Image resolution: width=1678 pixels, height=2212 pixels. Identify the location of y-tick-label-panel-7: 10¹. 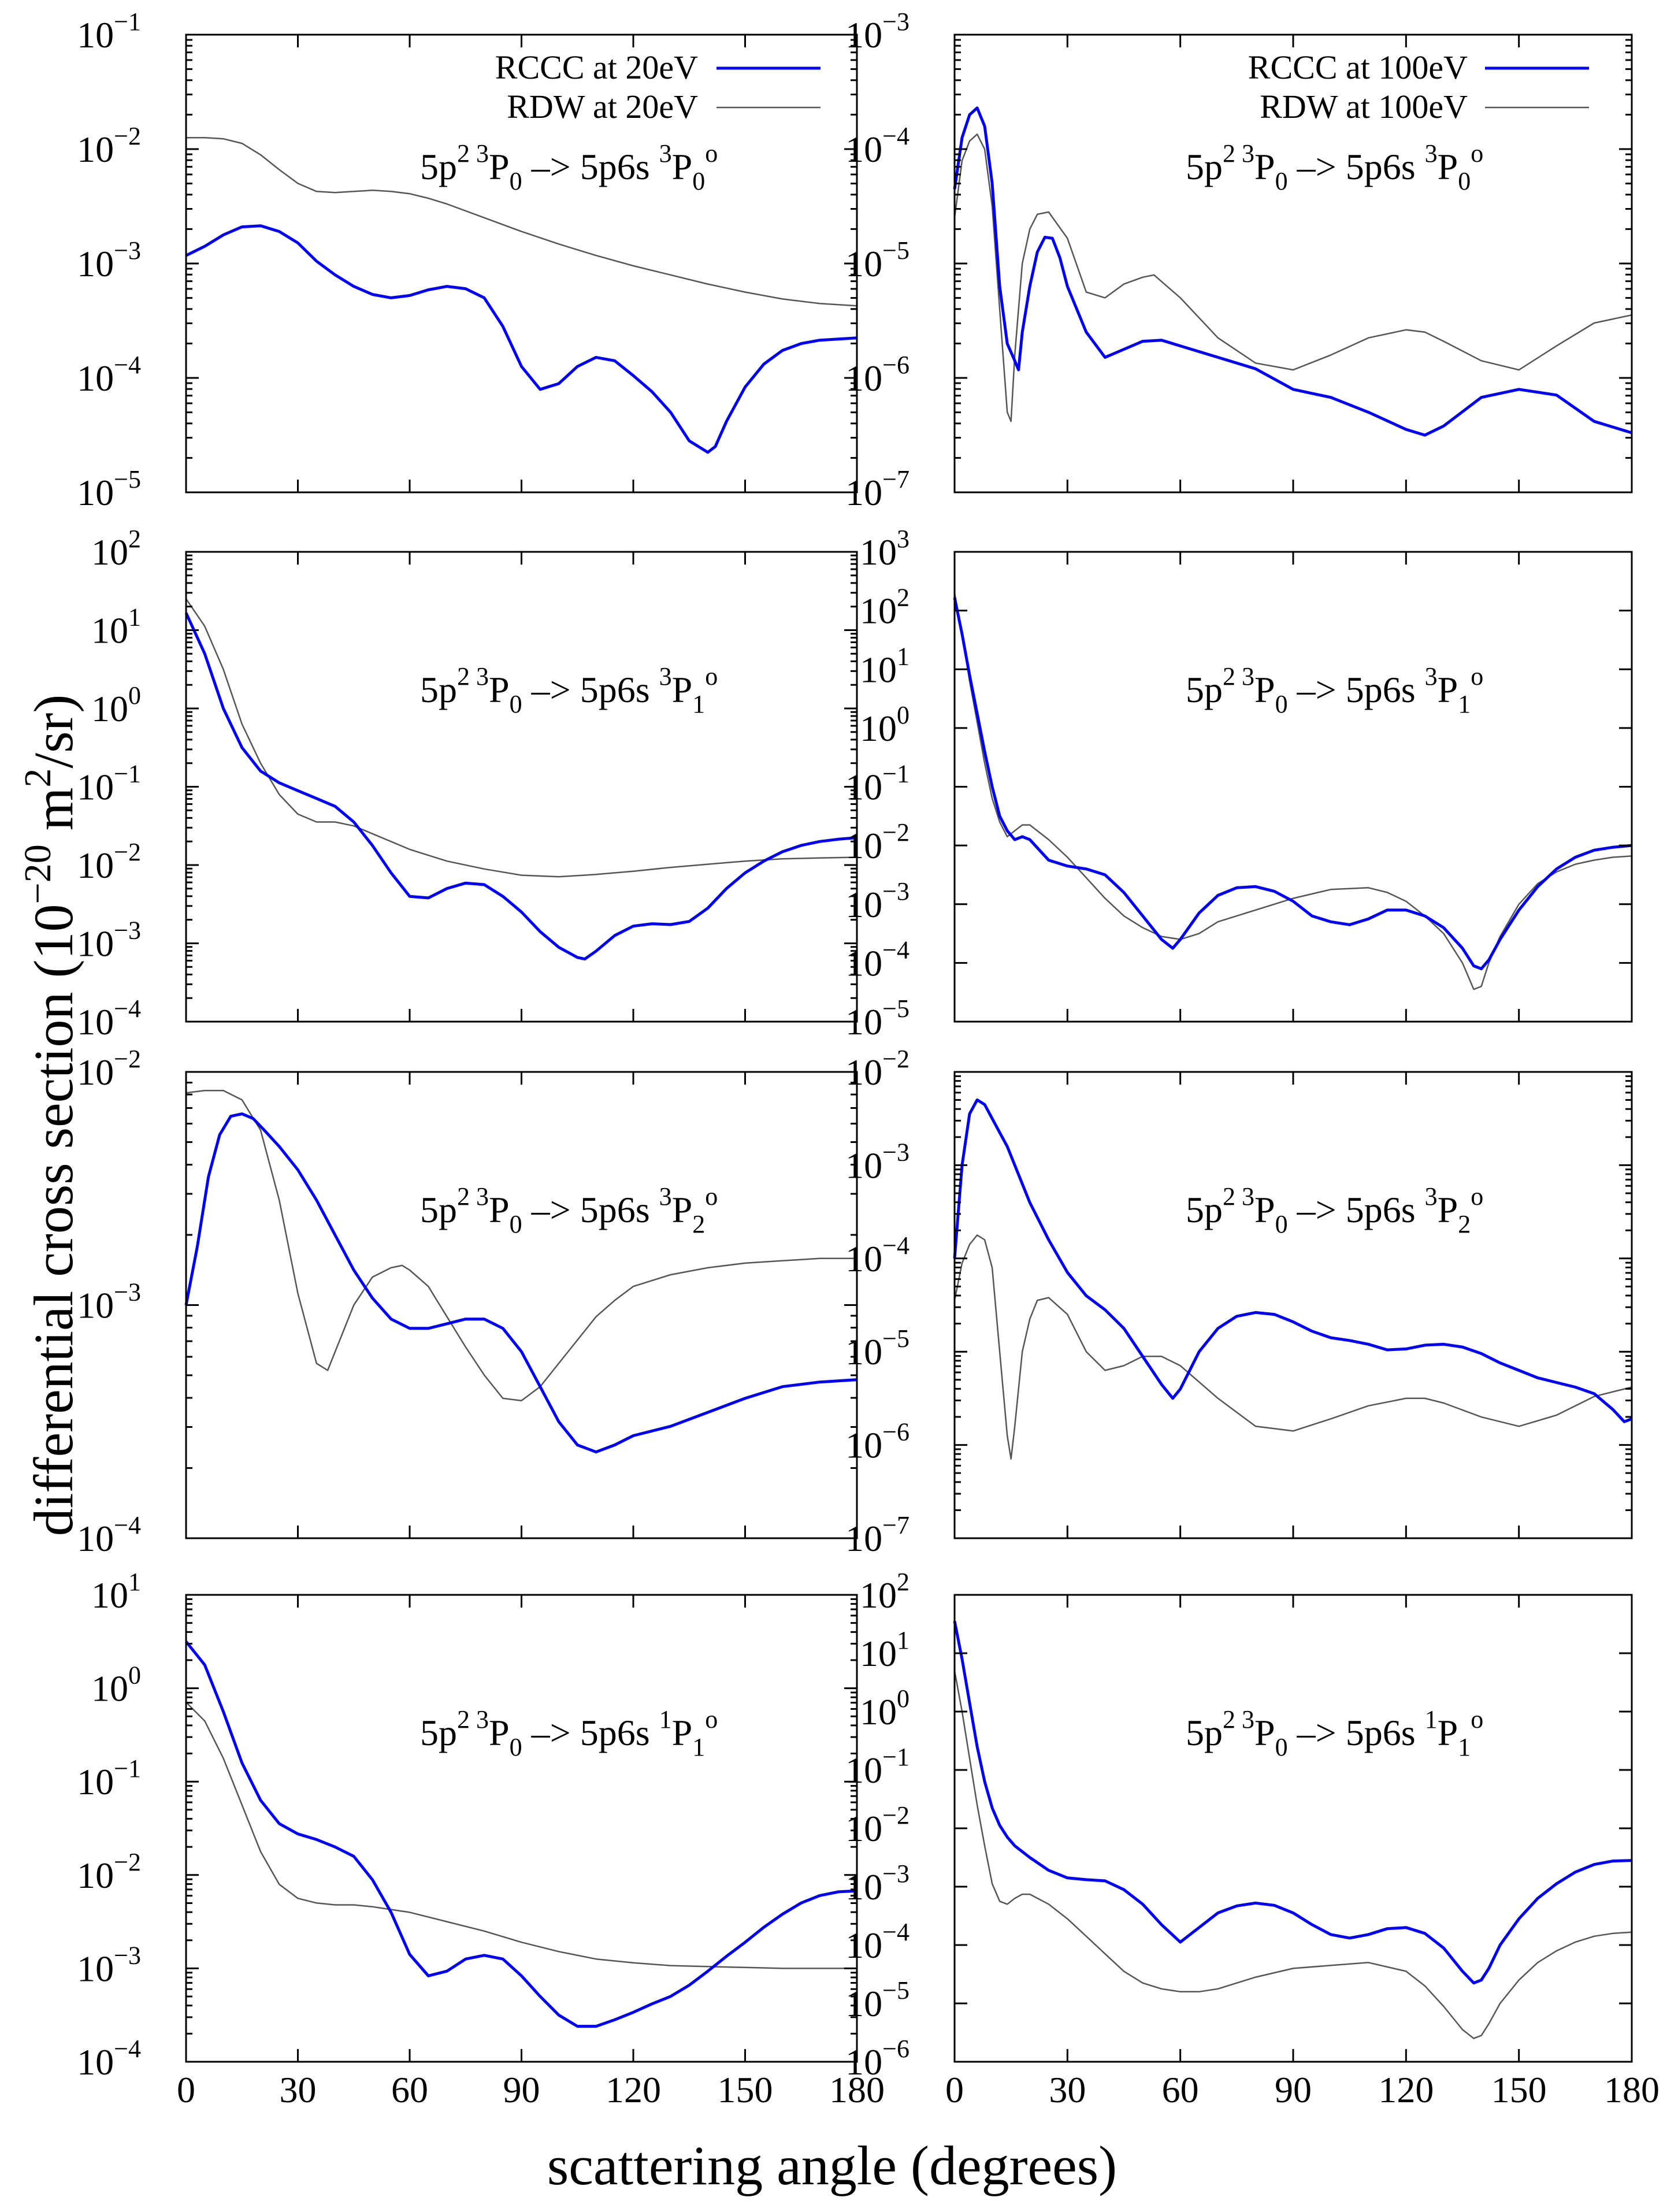
(884, 1650).